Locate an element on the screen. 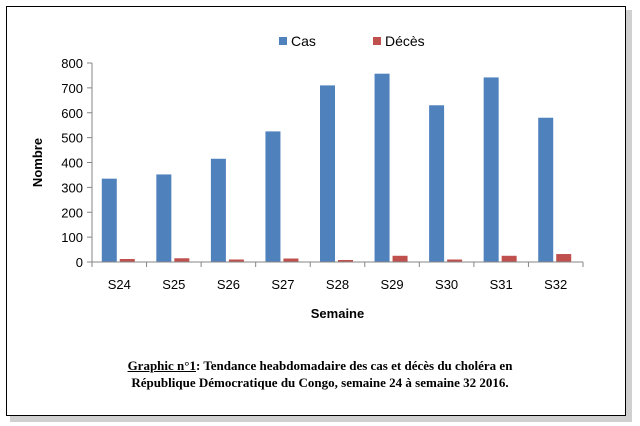  y-axis-title: Nombre is located at coordinates (37, 162).